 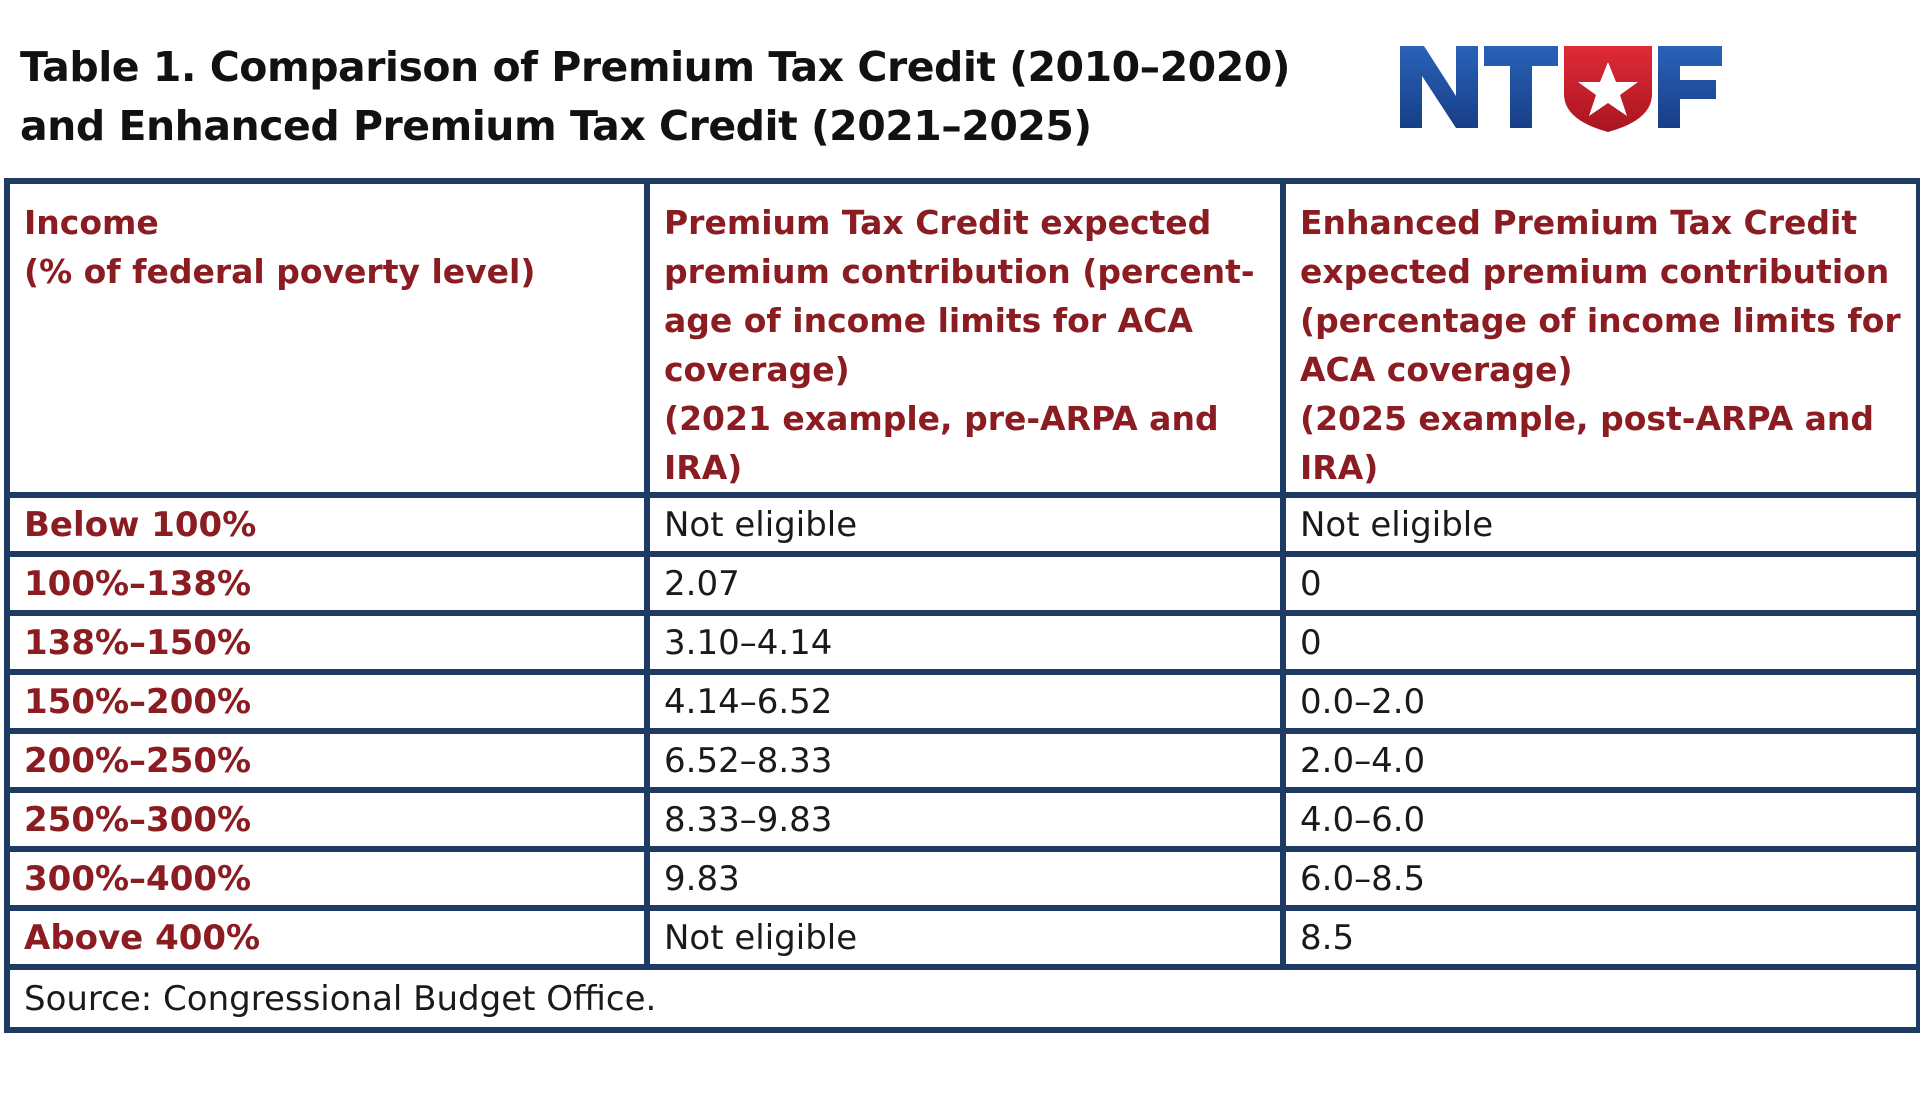 I want to click on income-cell: 100%–138%, so click(x=327, y=583).